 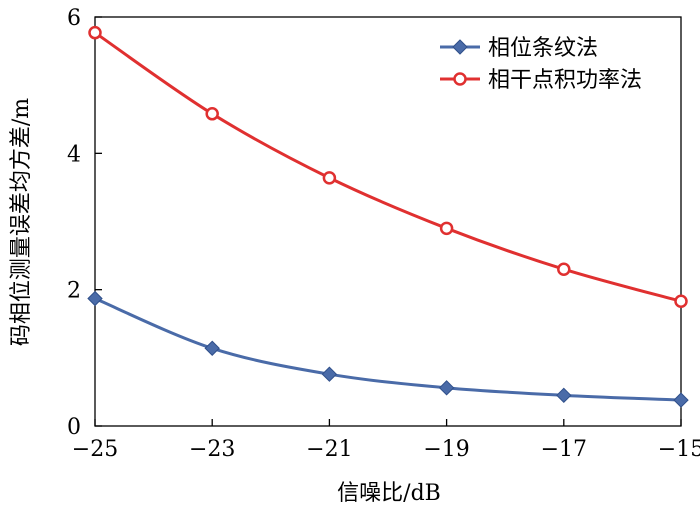 What do you see at coordinates (543, 48) in the screenshot?
I see `legend-label: 相位条纹法` at bounding box center [543, 48].